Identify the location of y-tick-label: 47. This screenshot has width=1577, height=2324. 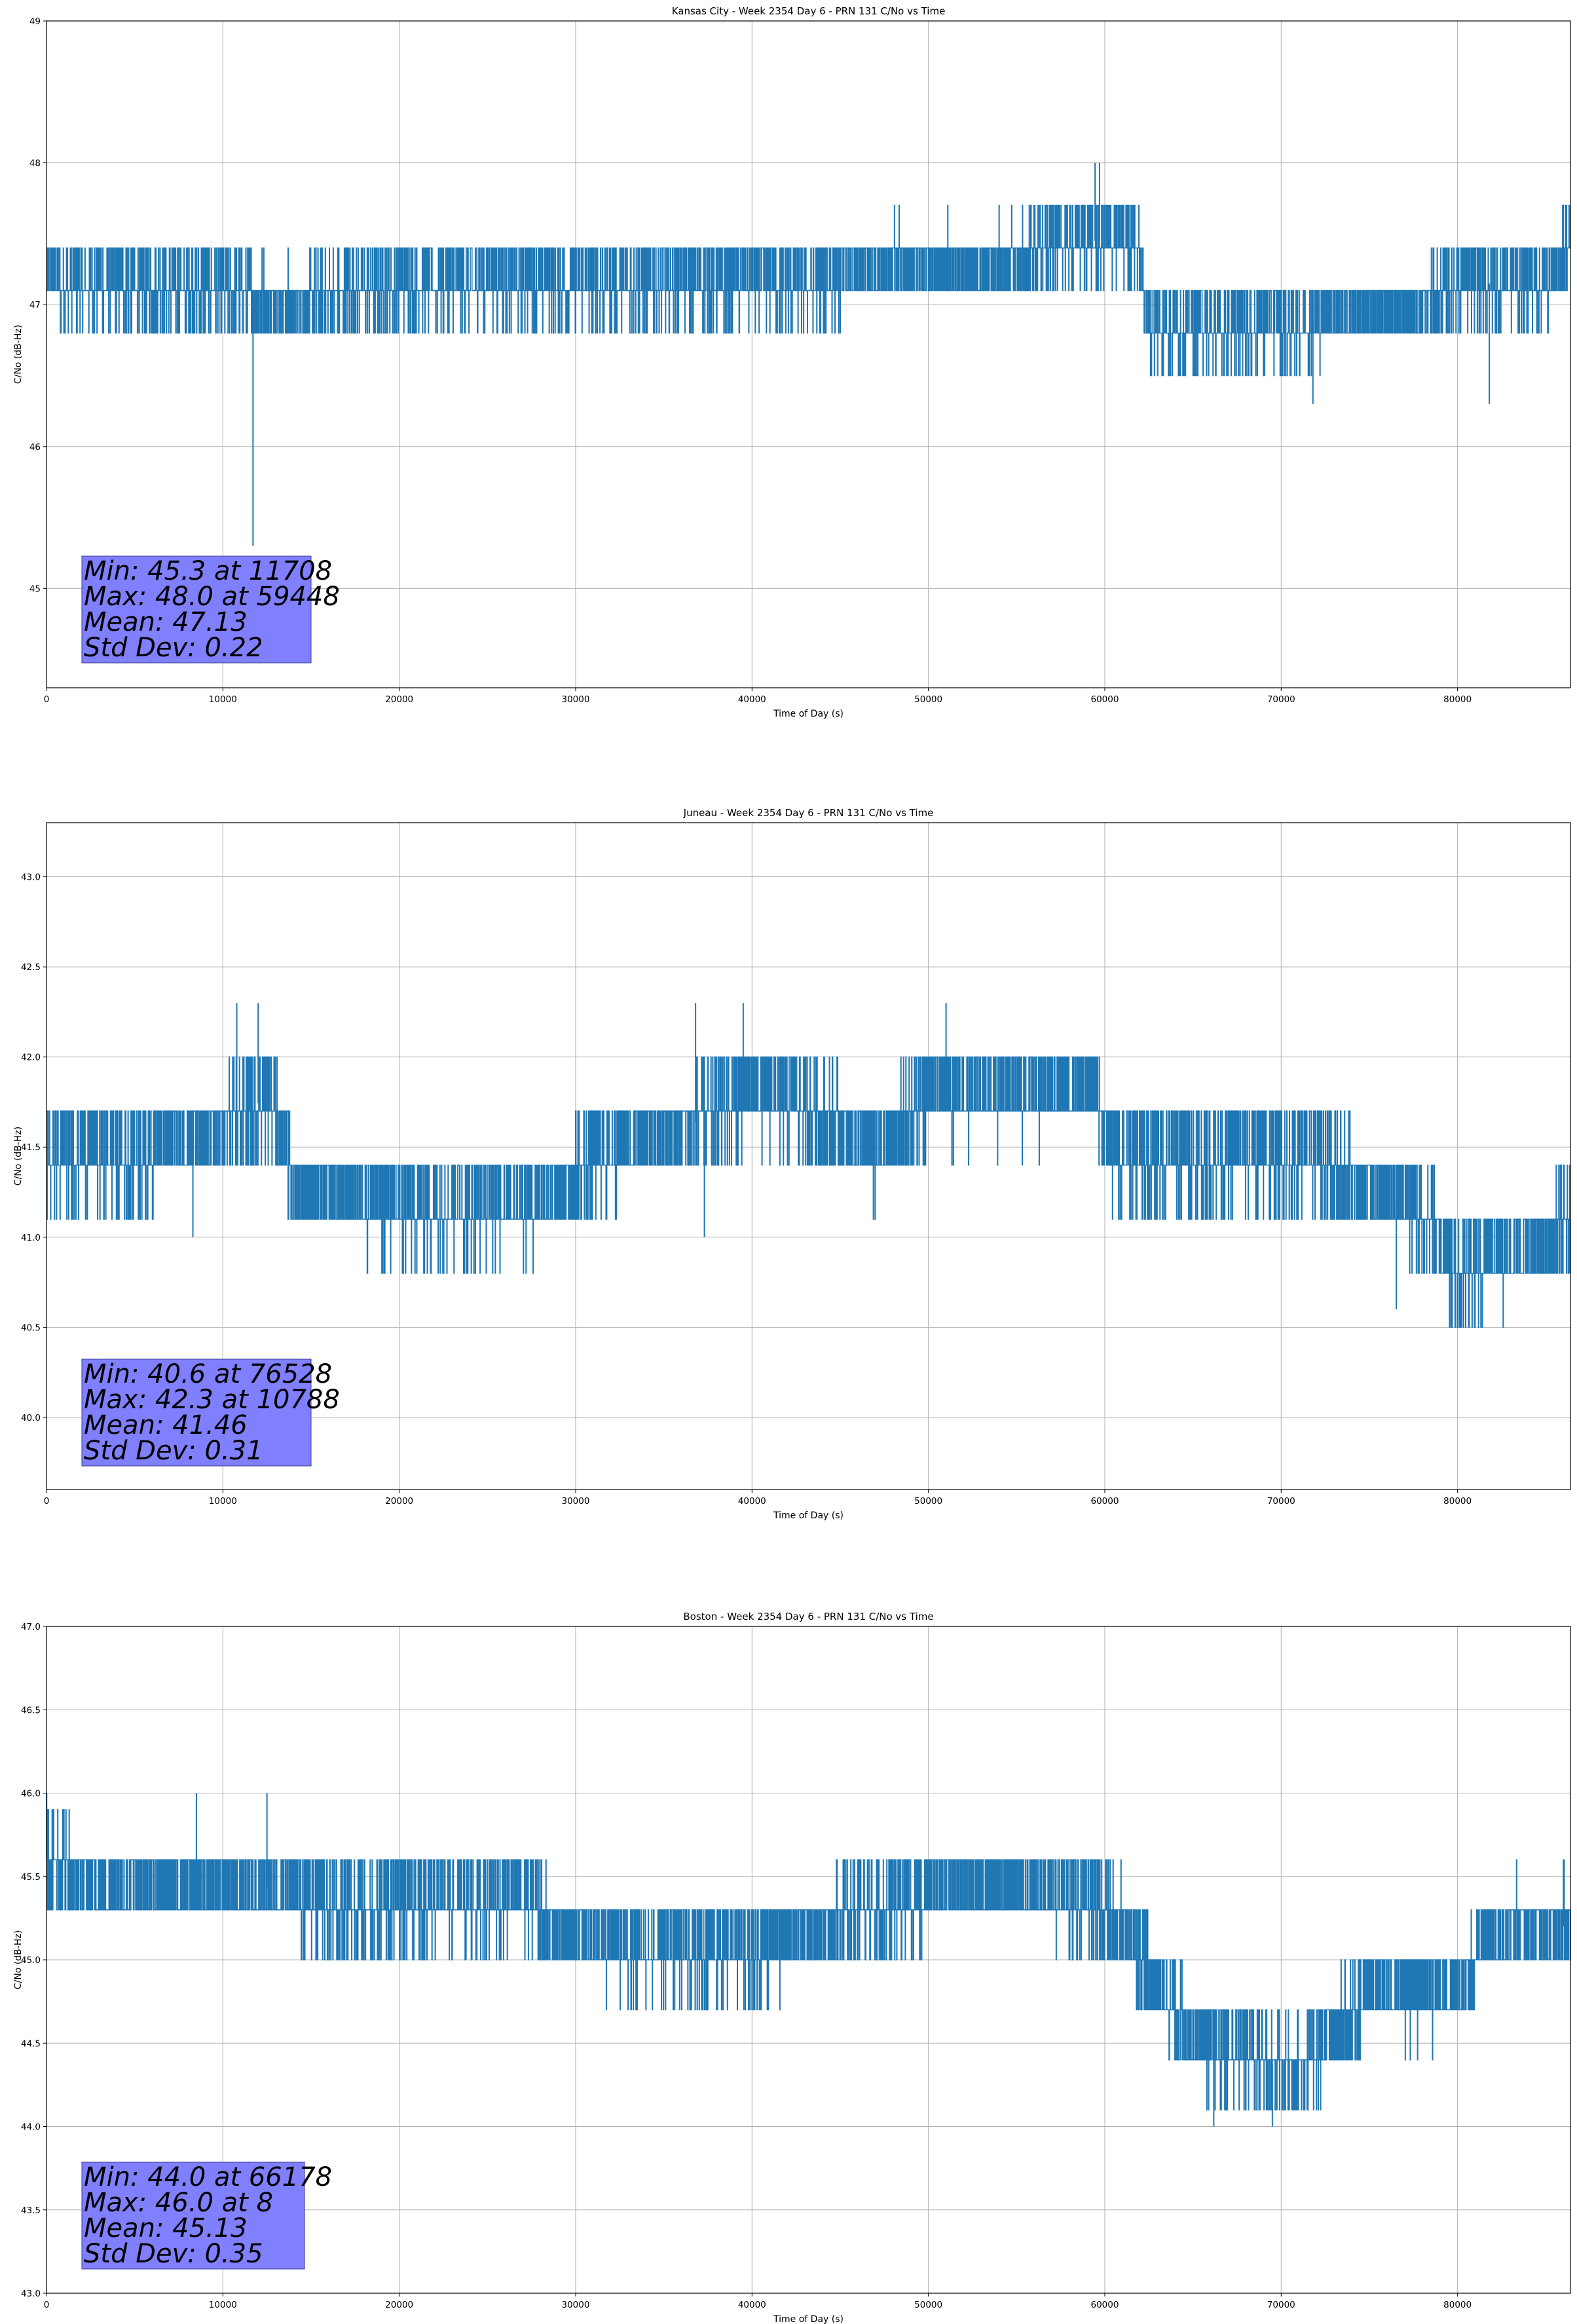
(35, 305).